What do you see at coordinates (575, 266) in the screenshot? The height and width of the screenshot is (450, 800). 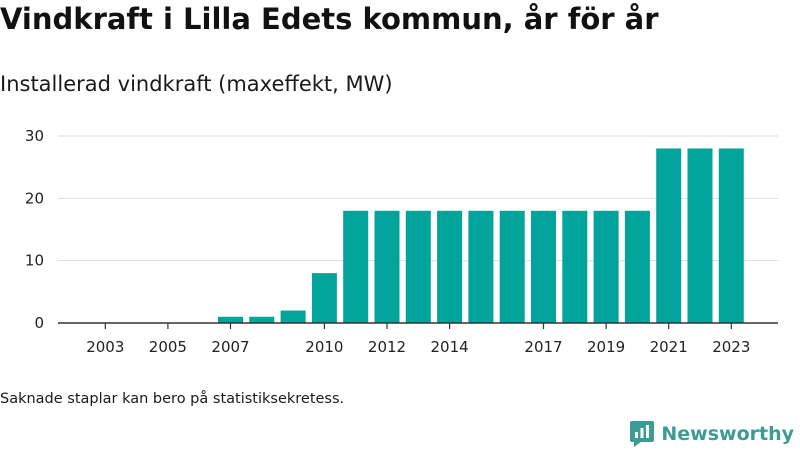 I see `bar-2018` at bounding box center [575, 266].